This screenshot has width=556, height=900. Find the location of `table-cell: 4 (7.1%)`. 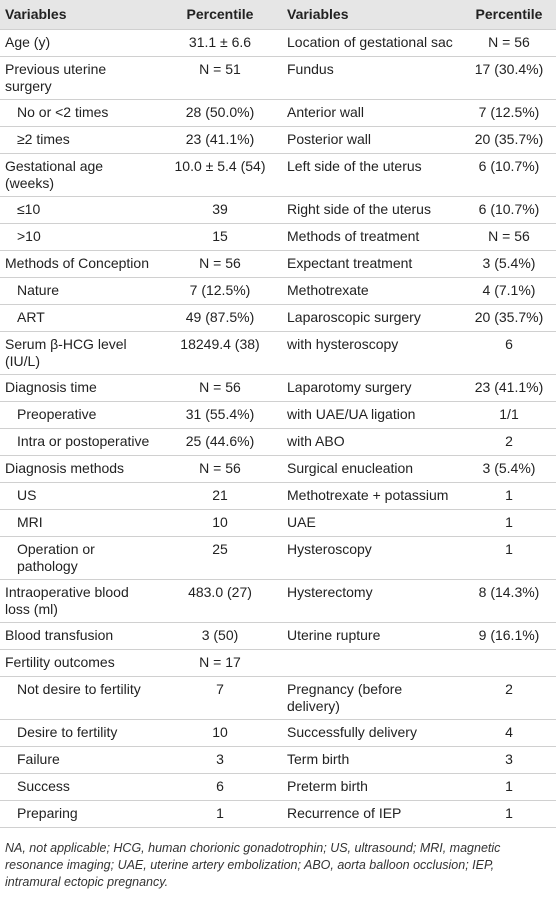

table-cell: 4 (7.1%) is located at coordinates (509, 291).